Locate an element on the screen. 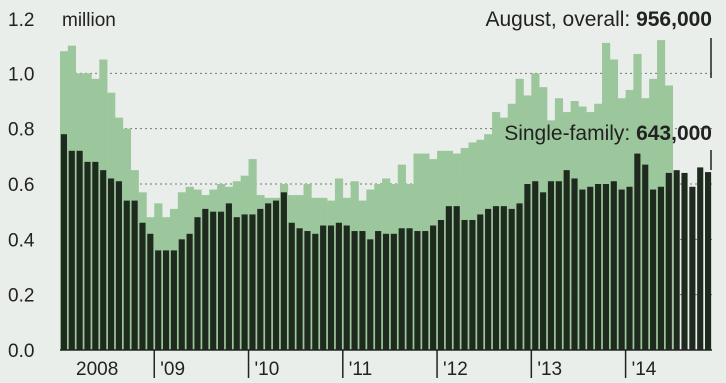  y-tick-label: 1.0 is located at coordinates (21, 74).